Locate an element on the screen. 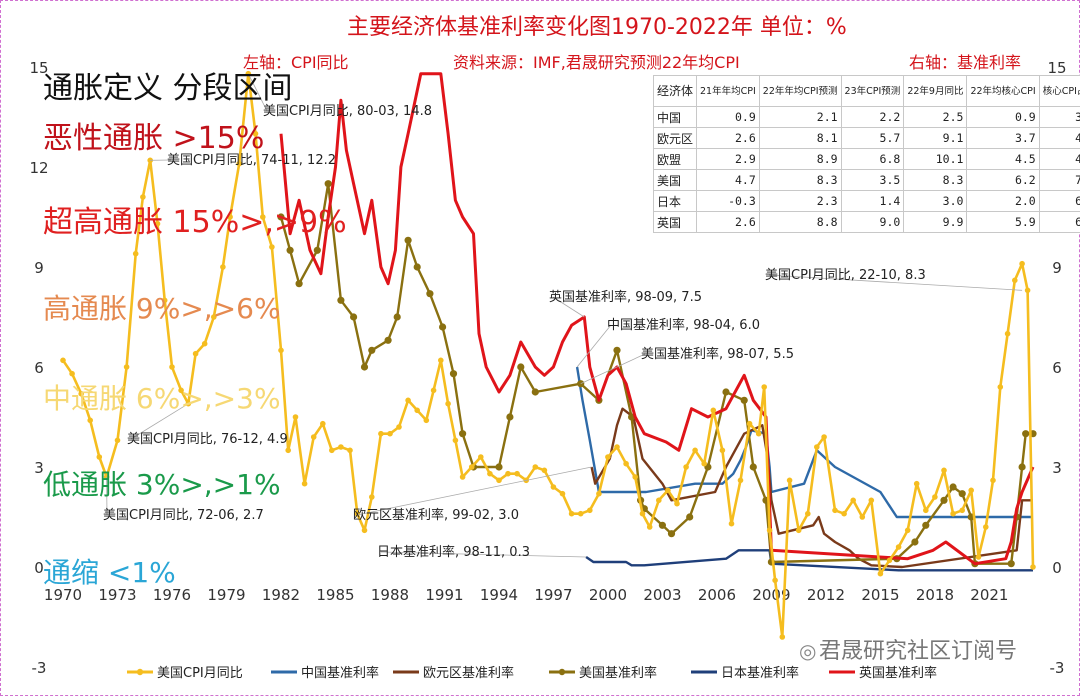 Image resolution: width=1080 pixels, height=697 pixels. x-tick-label: 2018 is located at coordinates (935, 595).